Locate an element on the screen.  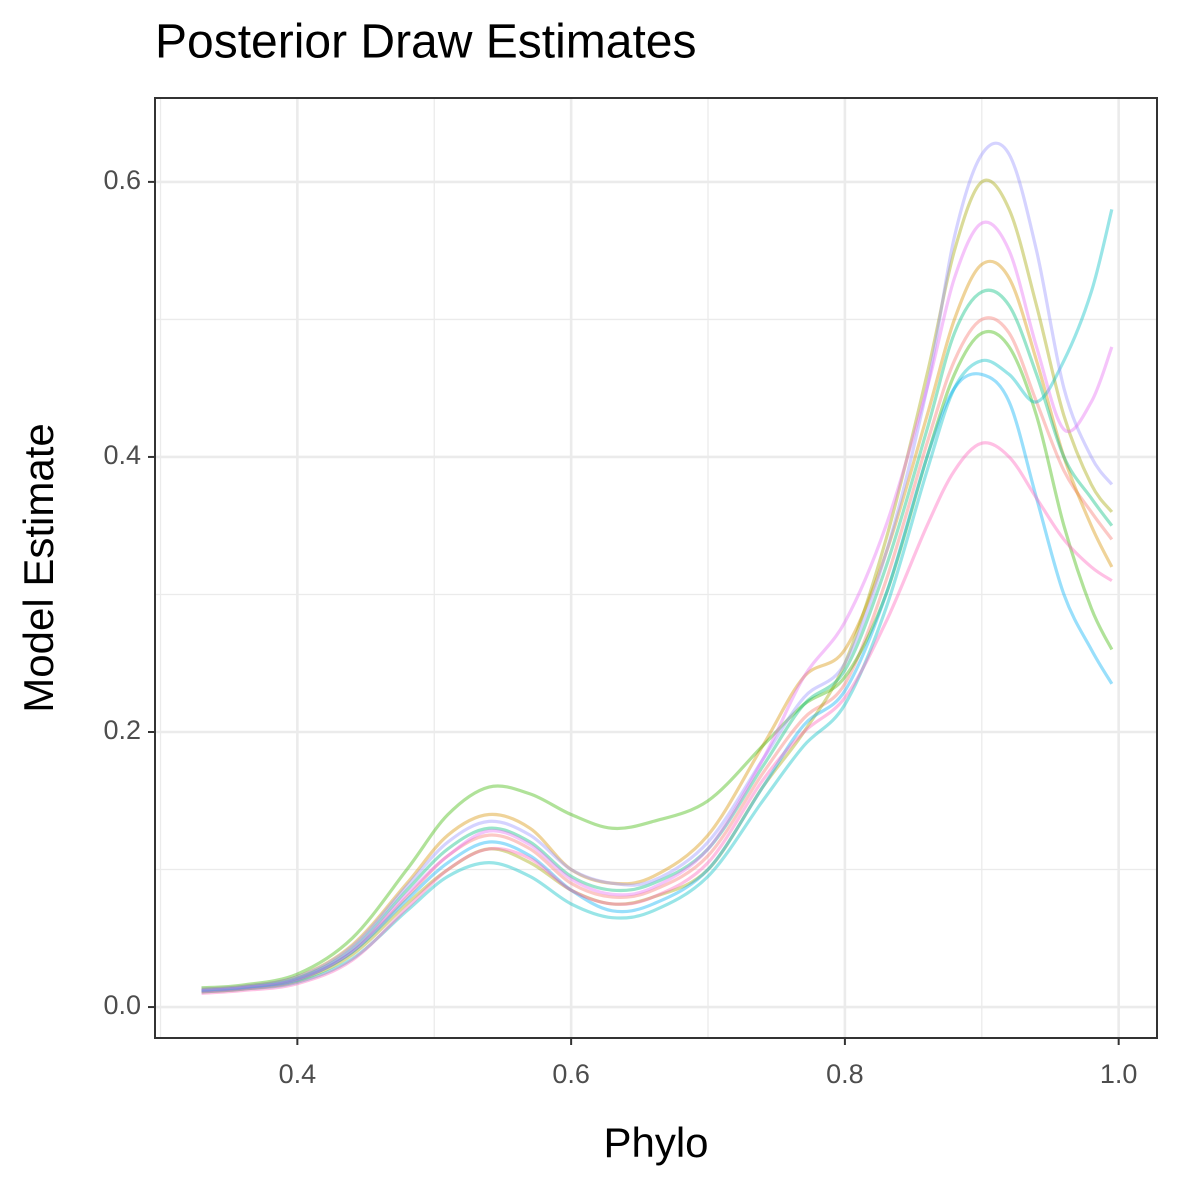
x-tick-label: 1.0 is located at coordinates (1119, 1074).